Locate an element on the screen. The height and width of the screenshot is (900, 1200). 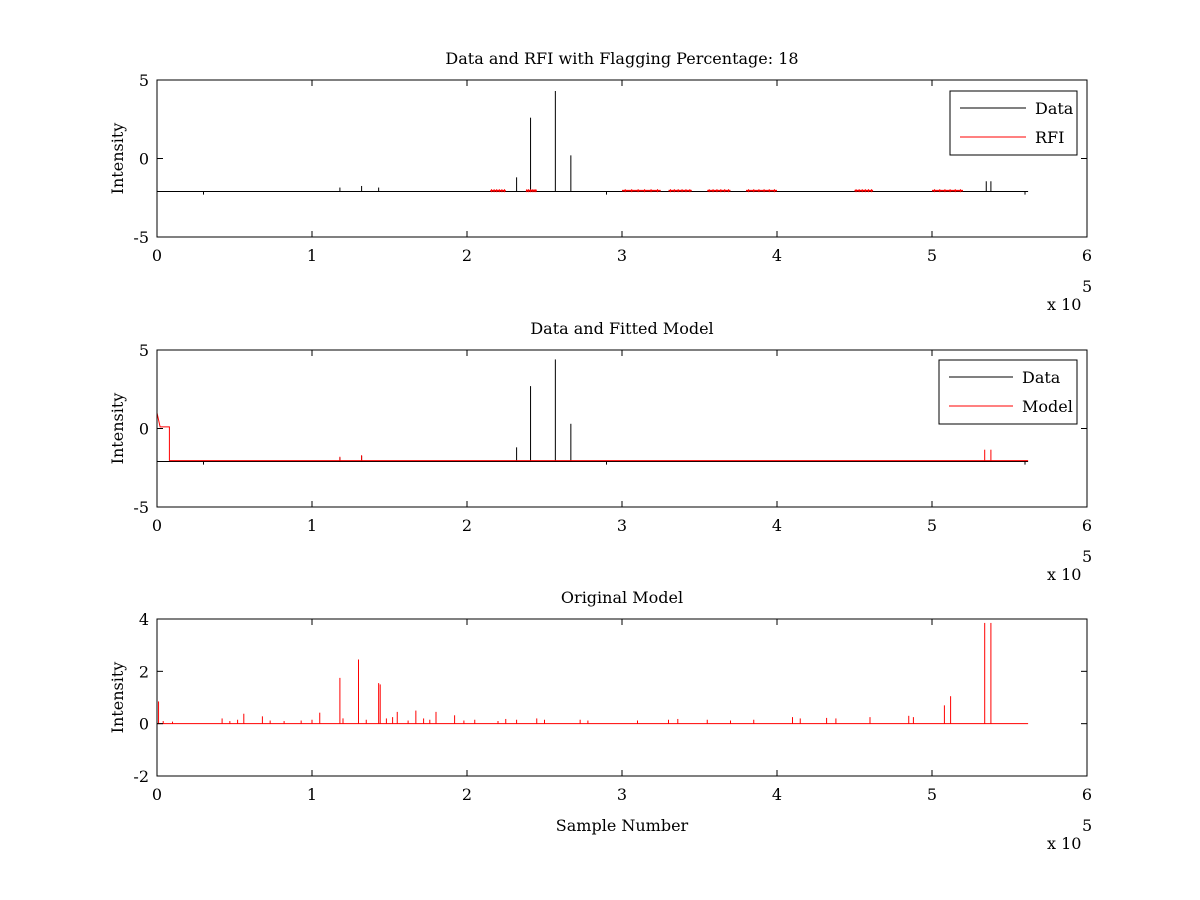
series-rfi is located at coordinates (726, 191).